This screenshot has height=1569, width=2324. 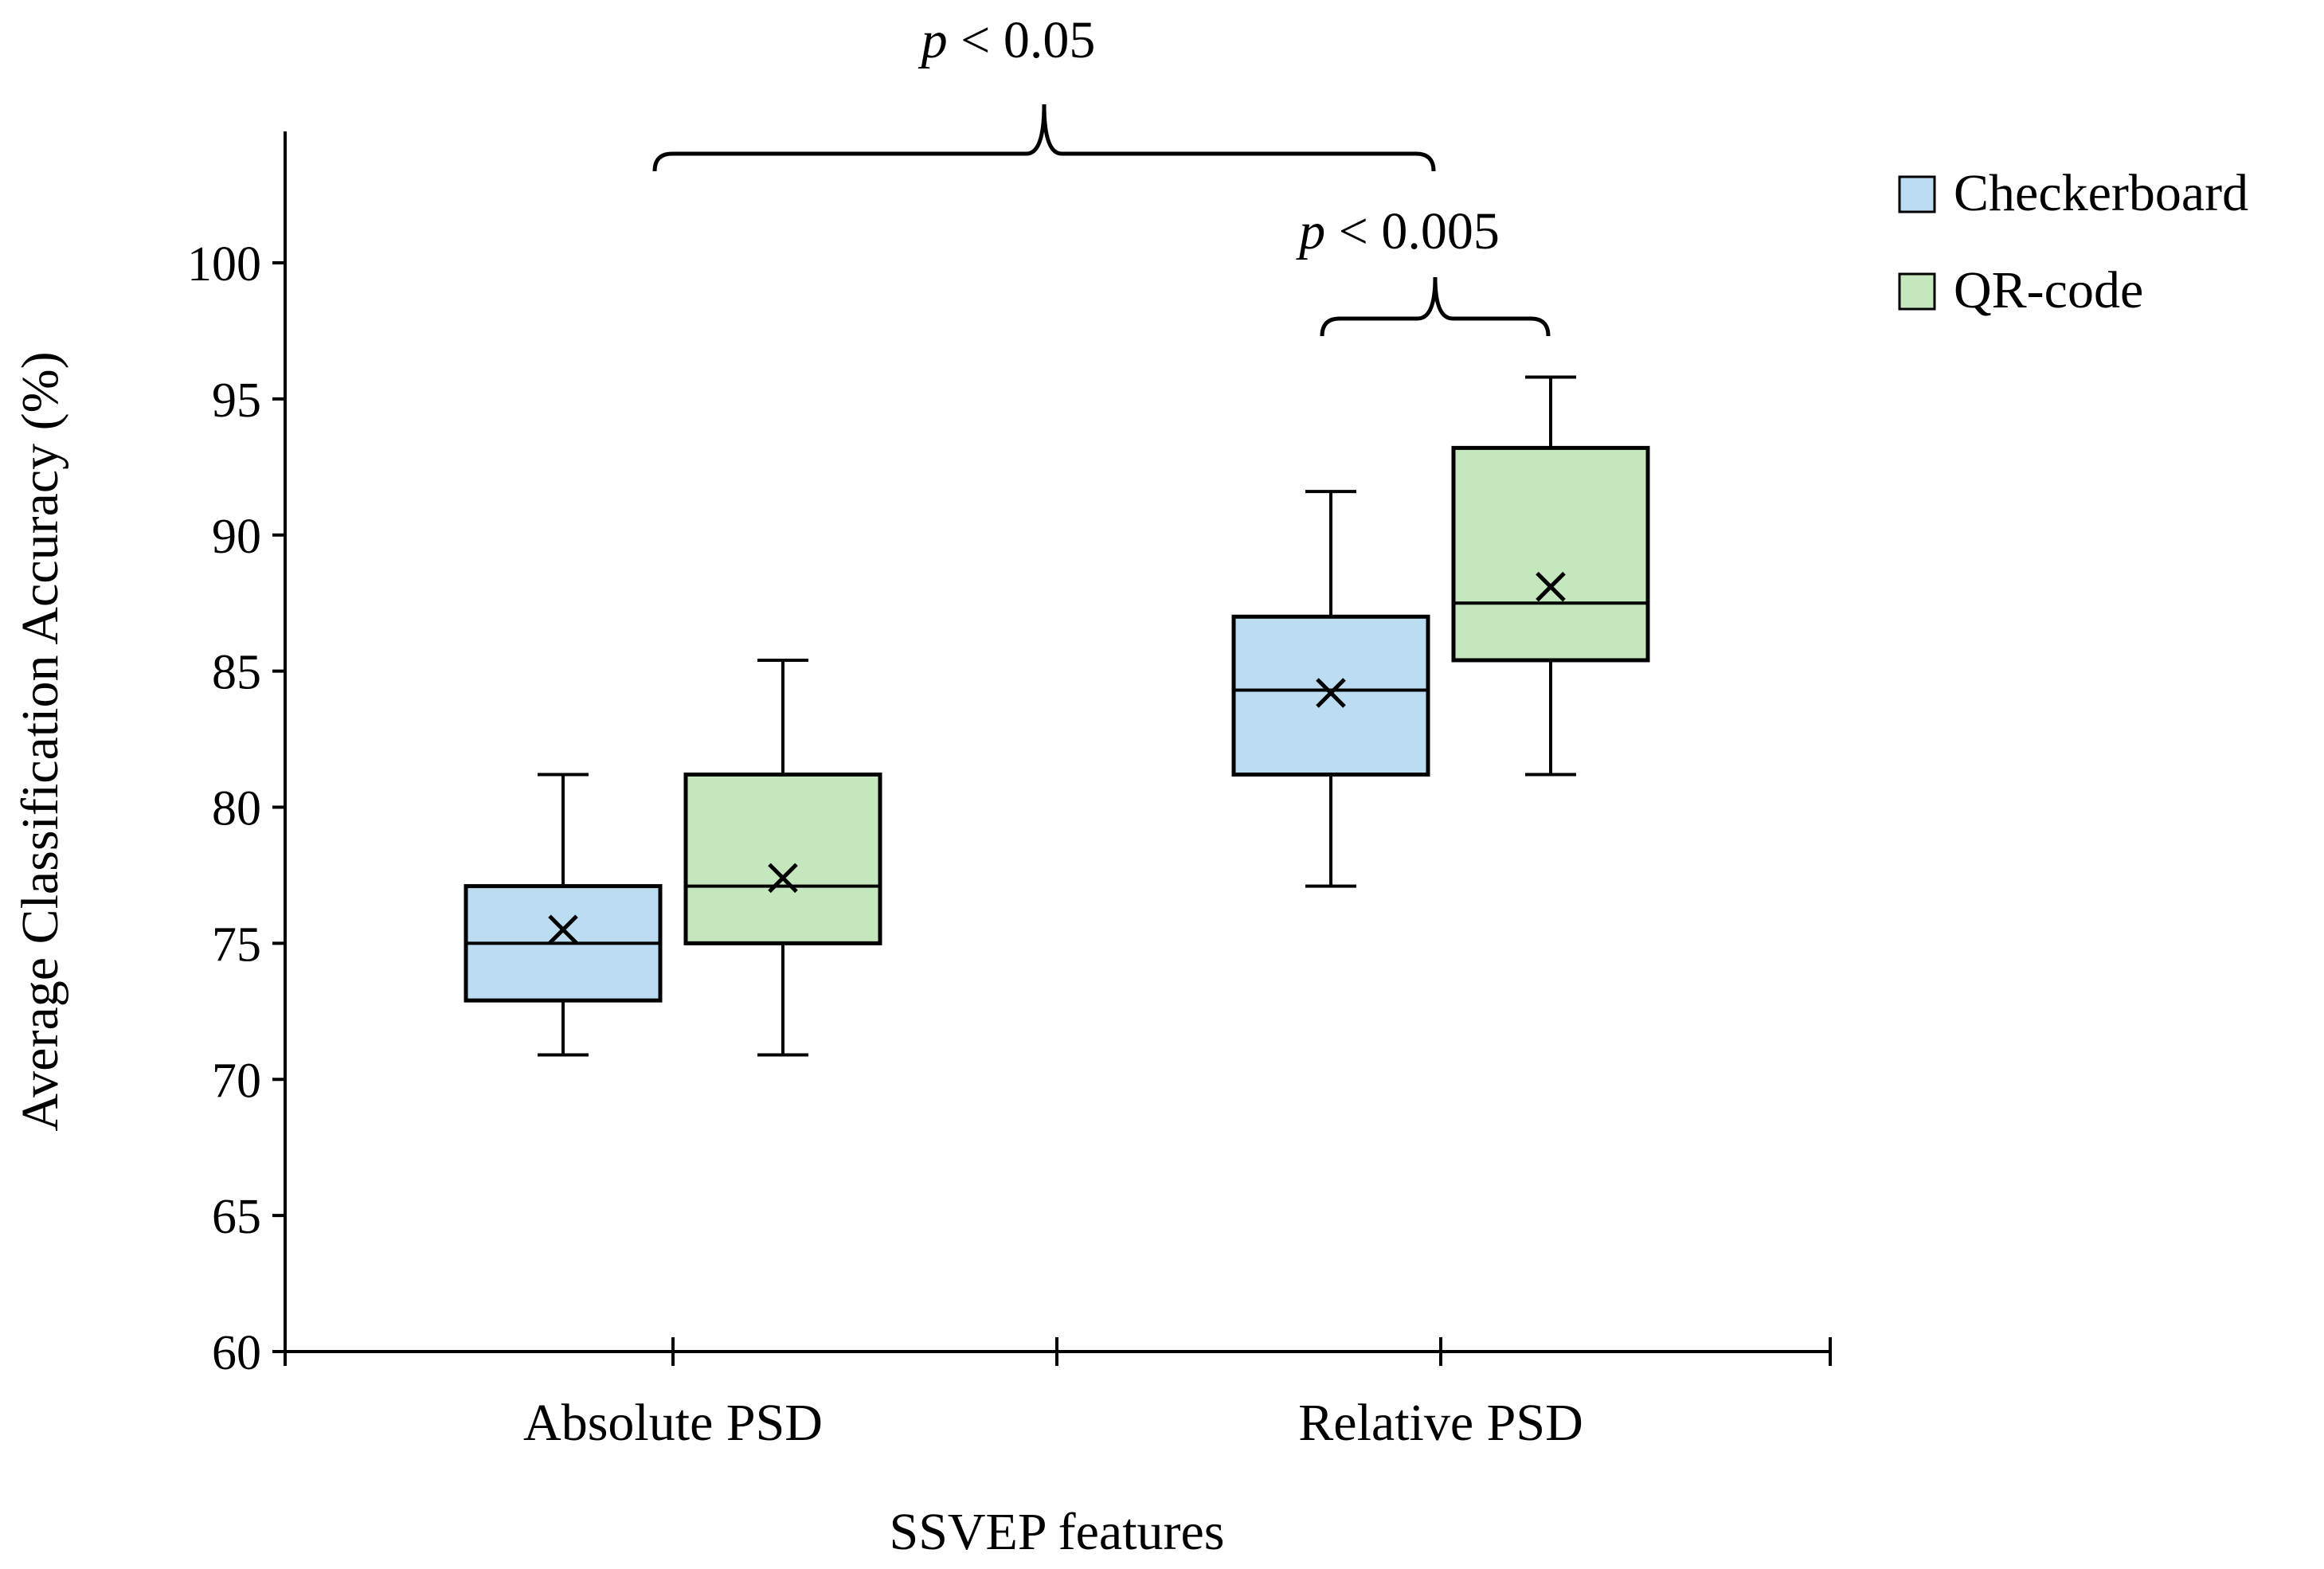 I want to click on significance-value: < 0.05, so click(x=1022, y=40).